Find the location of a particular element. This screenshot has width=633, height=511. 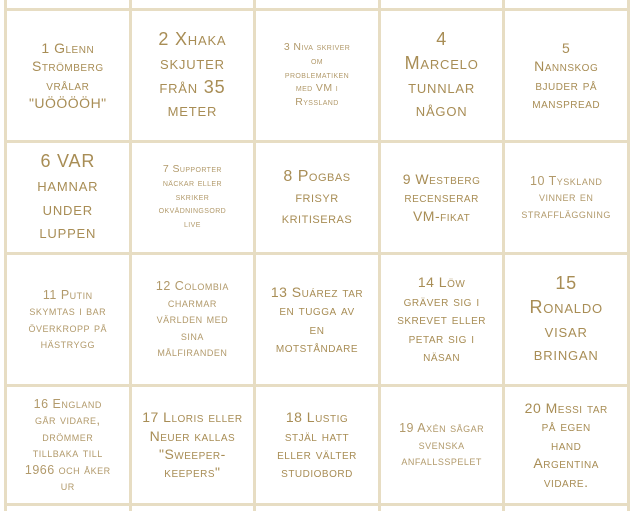

bingo-cell-1: 1 Glenn Strömberg vrålar "UÖÖÖÖH" is located at coordinates (68, 75).